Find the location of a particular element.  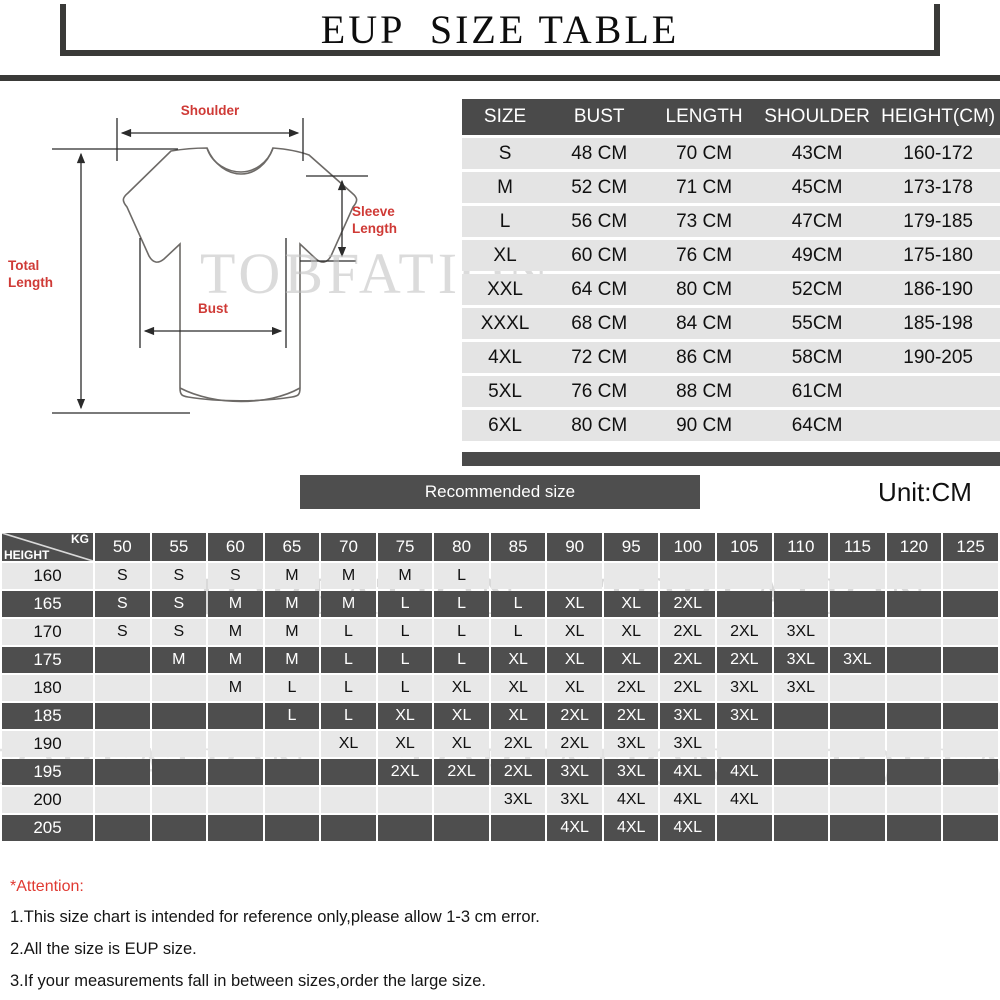

matrix-cell-185-105: 3XL is located at coordinates (744, 716).